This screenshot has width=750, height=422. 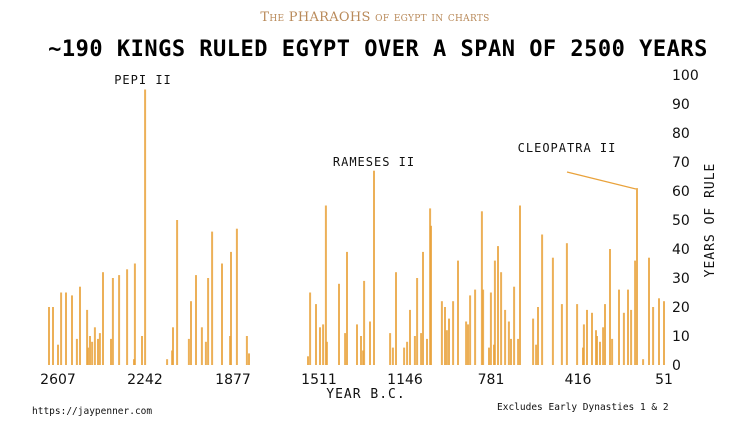 I want to click on x-ticks: 2607 2242 1877 1511 1146 781 416 51, so click(x=356, y=380).